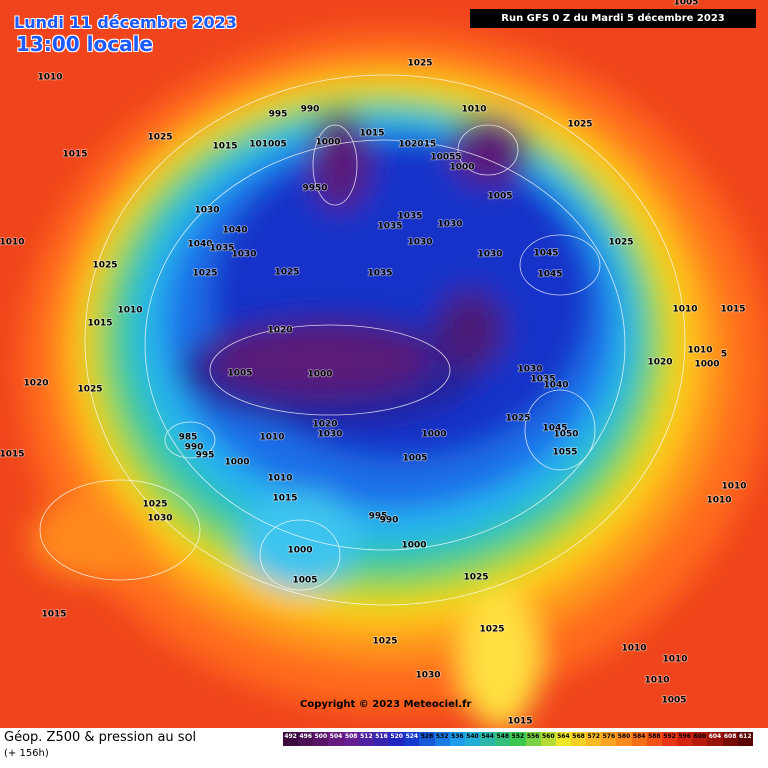 This screenshot has width=768, height=768. I want to click on legend-title: Géop. Z500 & pression au sol, so click(100, 737).